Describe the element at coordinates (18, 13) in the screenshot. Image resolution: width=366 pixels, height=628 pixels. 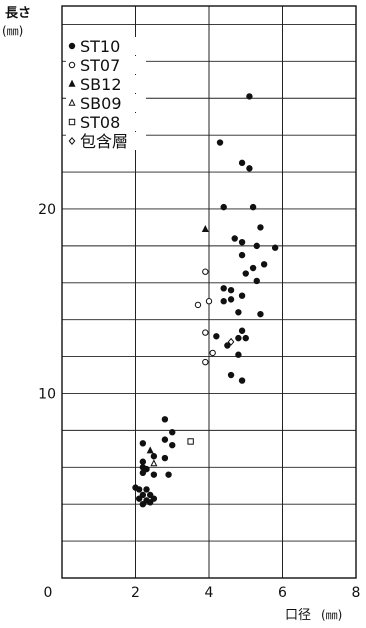
I see `y-axis-label: 長さ` at that location.